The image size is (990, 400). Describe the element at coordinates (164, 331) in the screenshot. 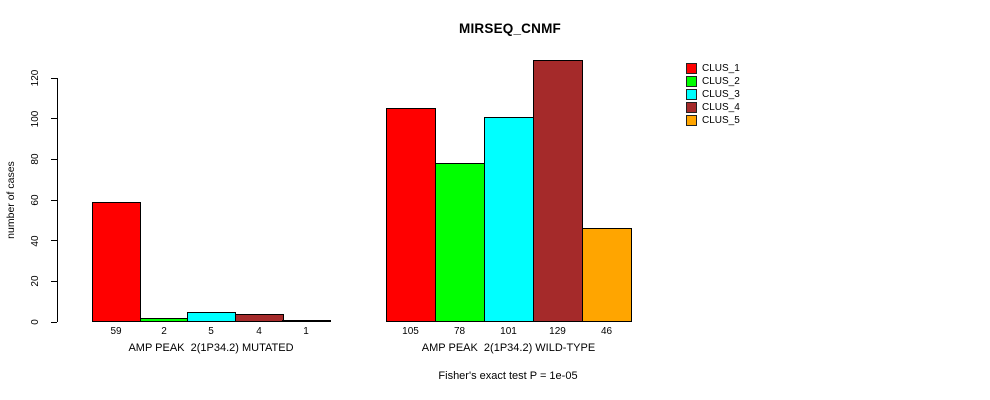

I see `bar-value-label: 2` at that location.